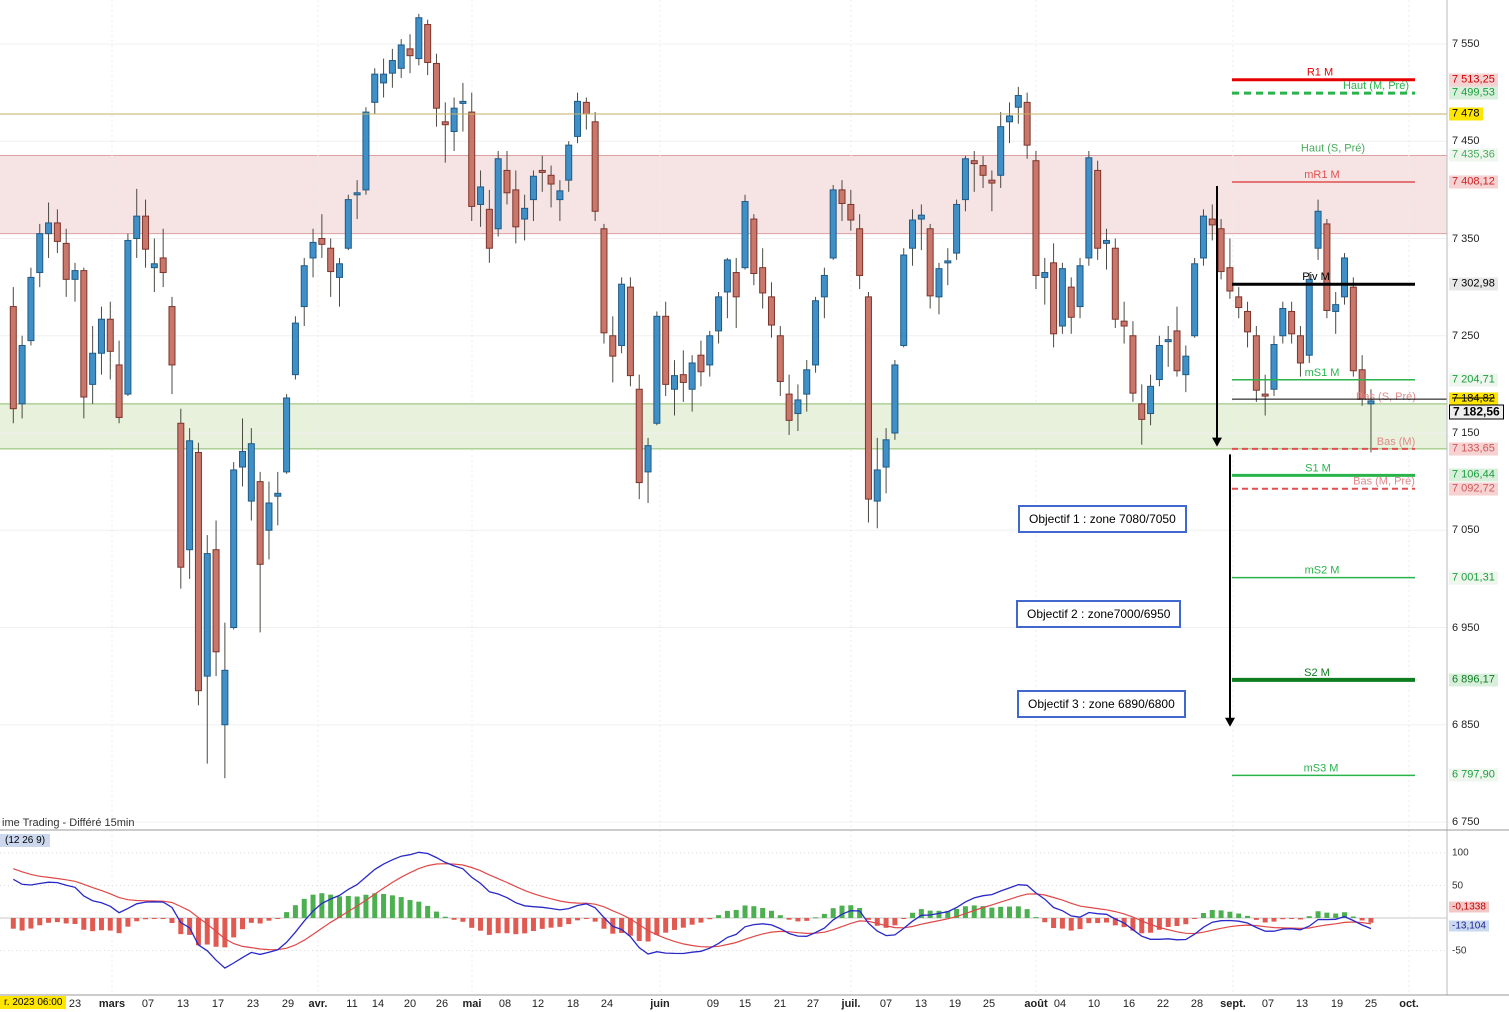 Image resolution: width=1509 pixels, height=1012 pixels. What do you see at coordinates (745, 1004) in the screenshot?
I see `time-axis-label: 15` at bounding box center [745, 1004].